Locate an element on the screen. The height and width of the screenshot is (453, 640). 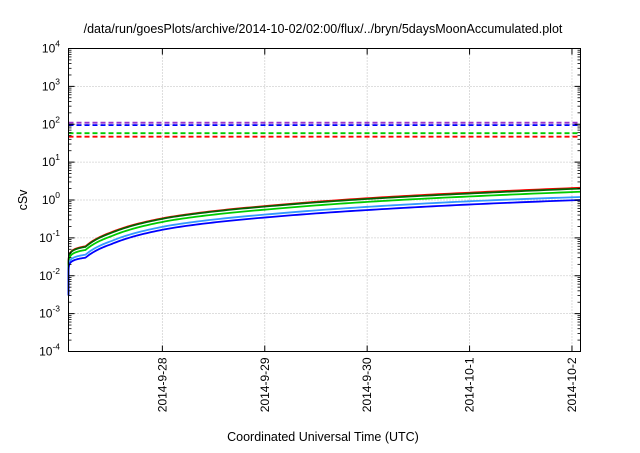
x-tick-label: 2014-9-28 is located at coordinates (162, 384).